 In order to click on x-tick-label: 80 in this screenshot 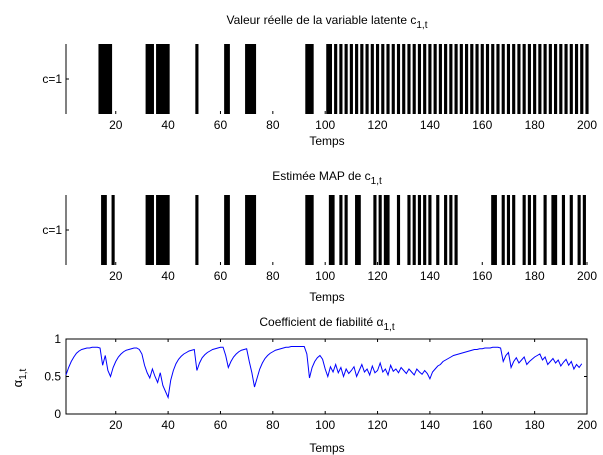, I will do `click(273, 276)`.